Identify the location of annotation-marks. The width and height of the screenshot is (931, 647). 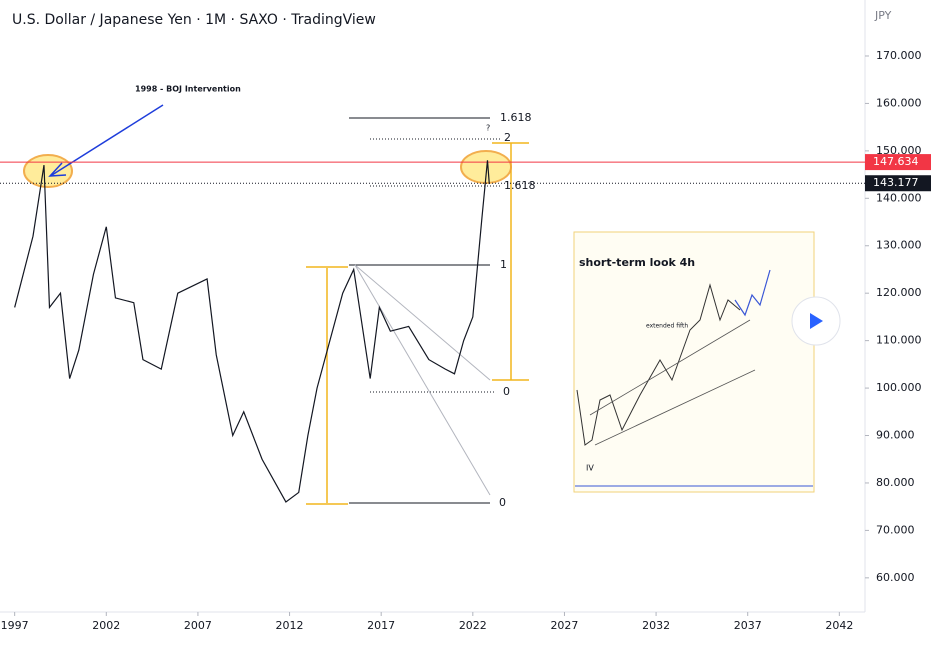
(267, 146).